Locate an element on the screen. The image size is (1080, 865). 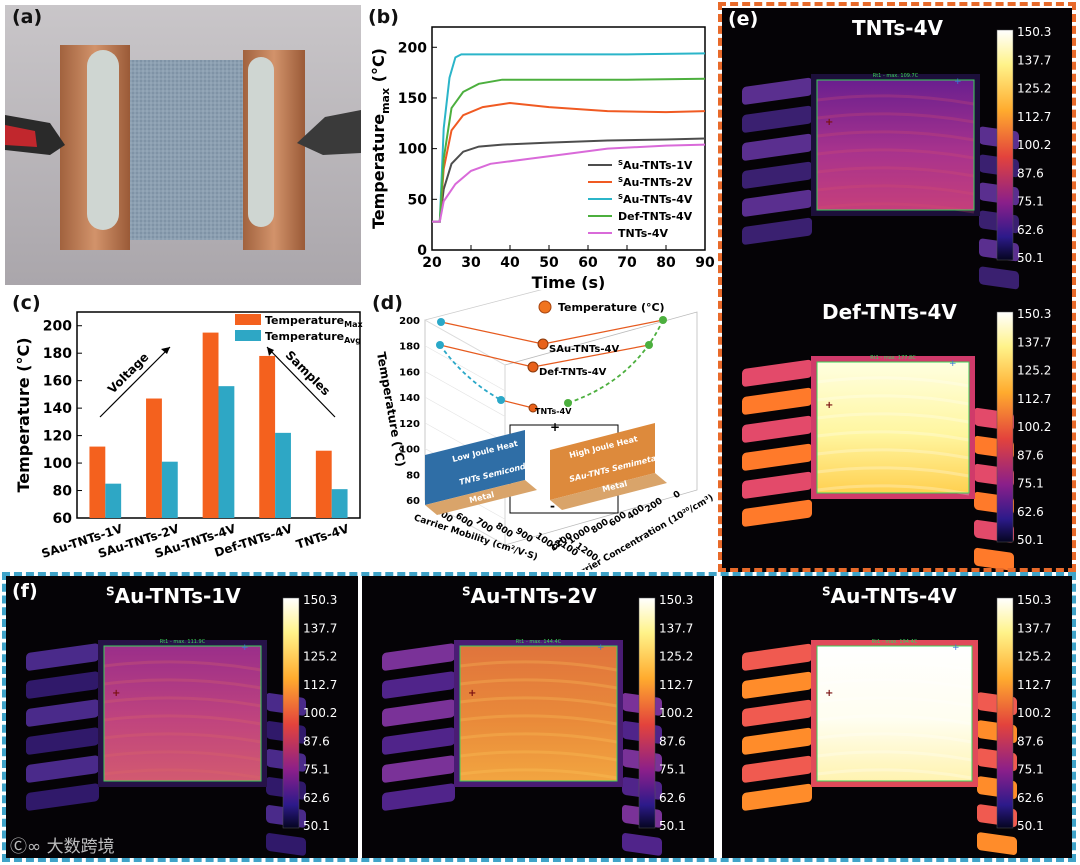
scale-label: 62.6 is located at coordinates (316, 798).